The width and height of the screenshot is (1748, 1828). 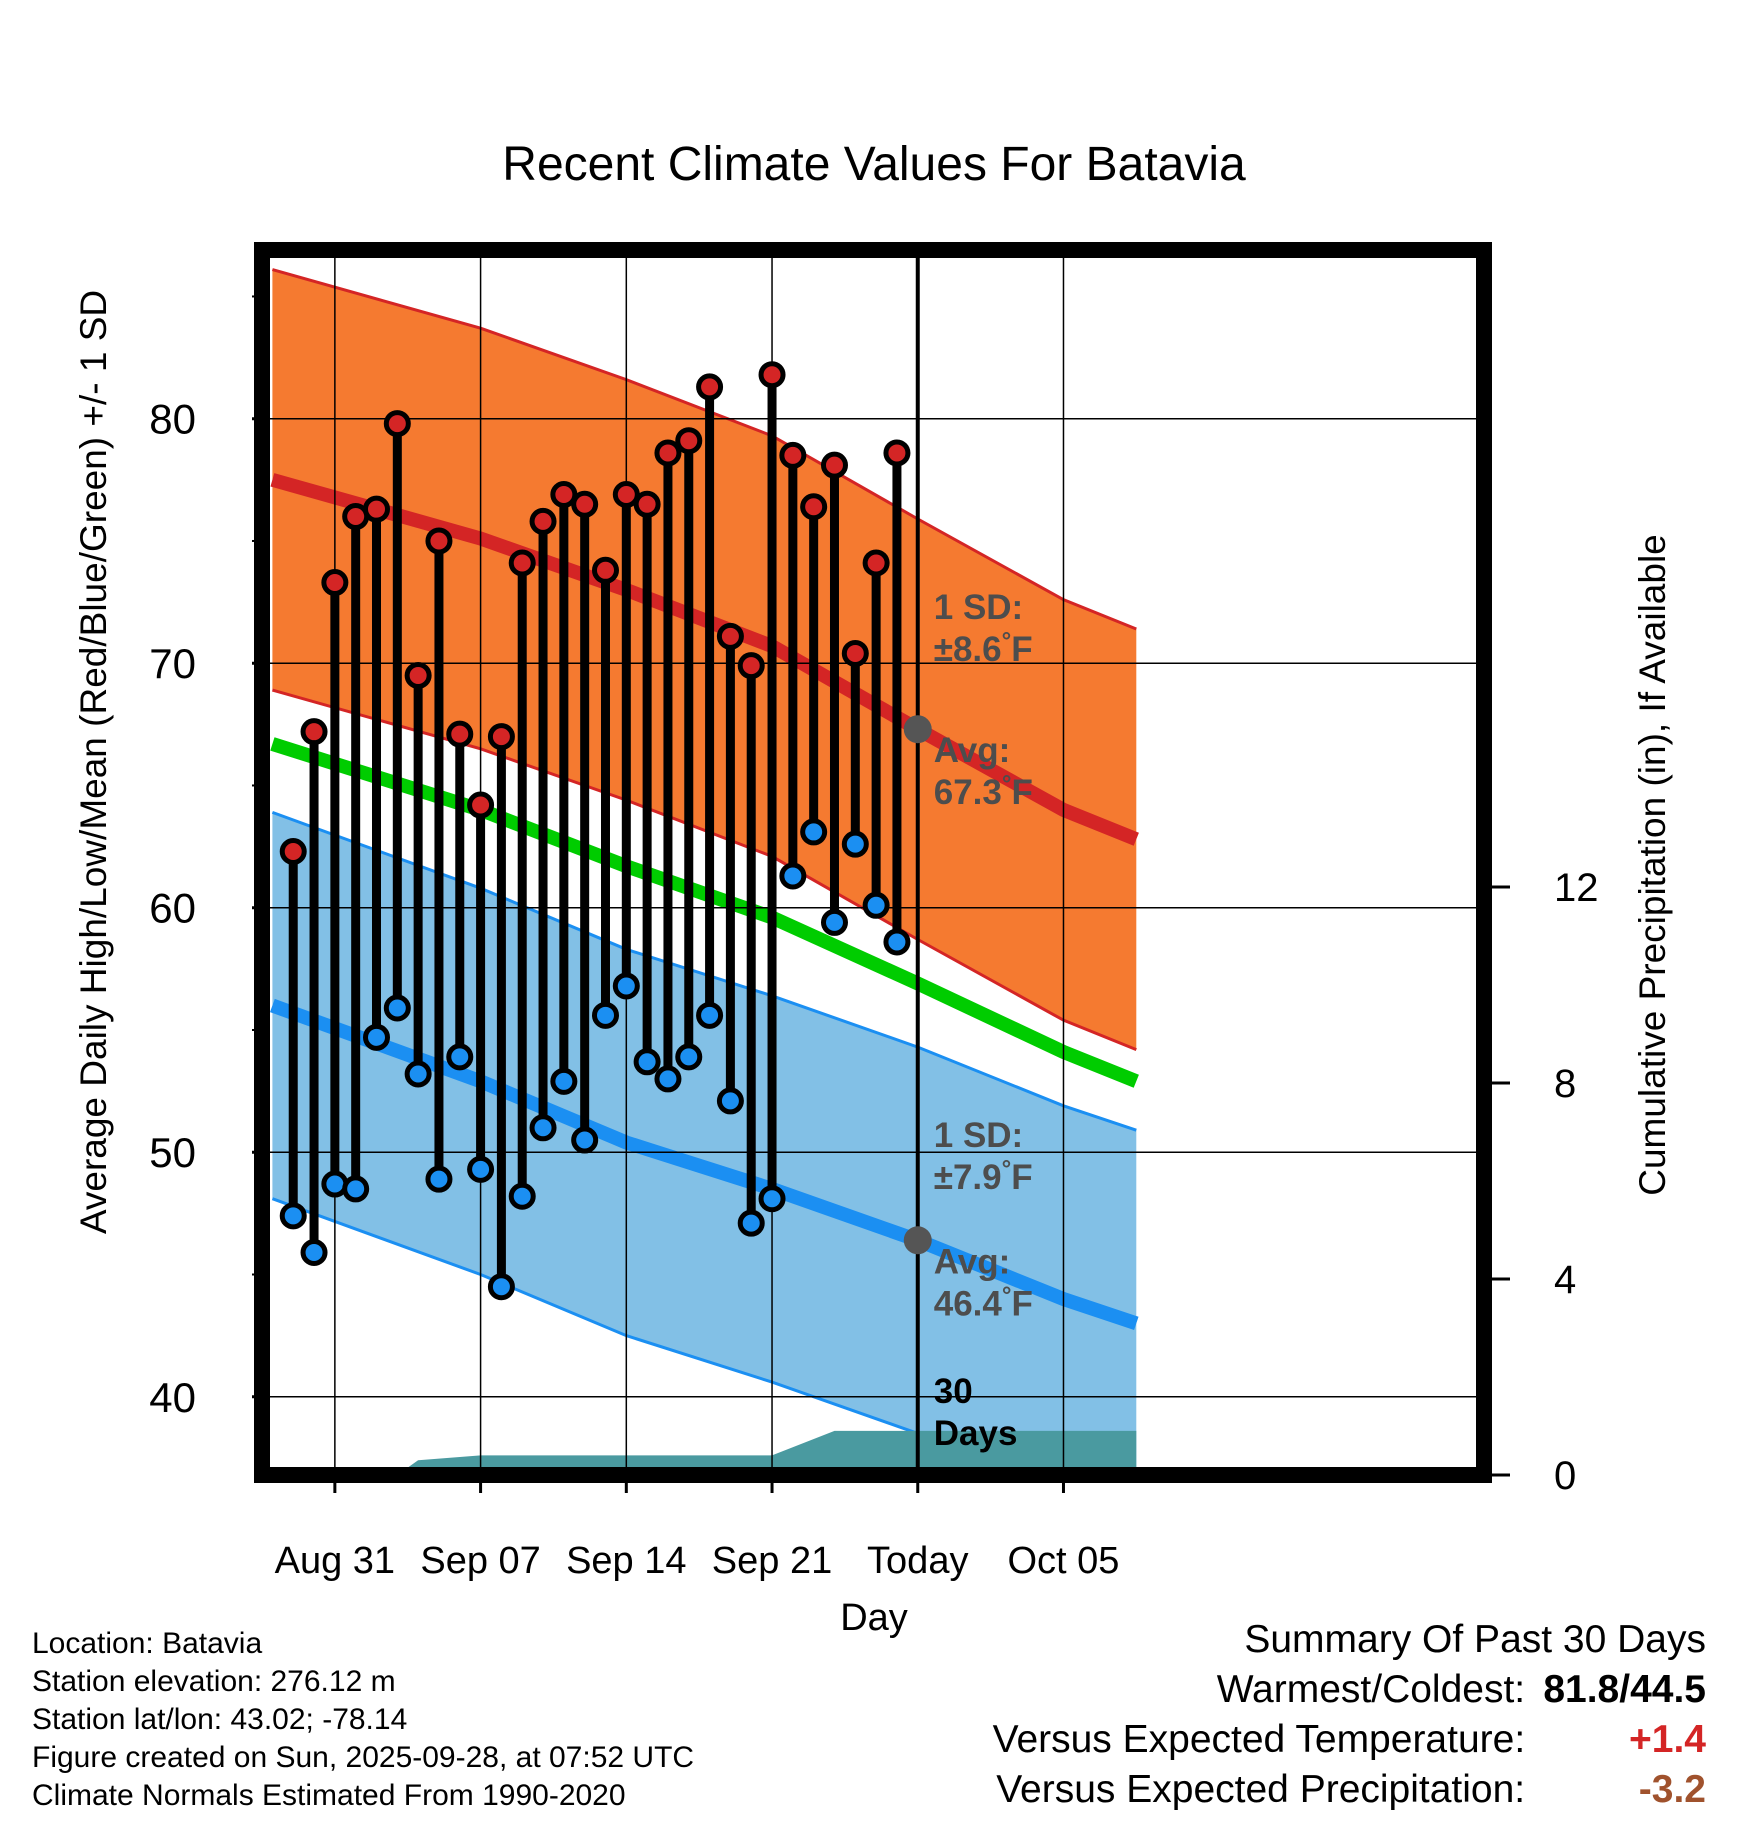 What do you see at coordinates (1667, 1739) in the screenshot?
I see `summary-temp-value: +1.4` at bounding box center [1667, 1739].